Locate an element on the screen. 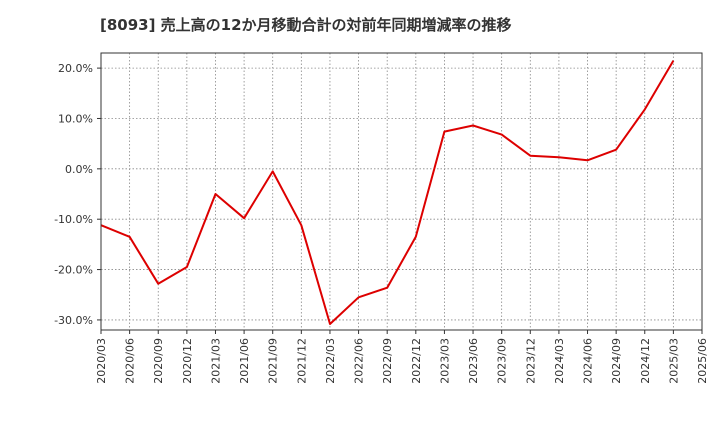 This screenshot has width=720, height=440. y-tick-label: -30.0% is located at coordinates (73, 320).